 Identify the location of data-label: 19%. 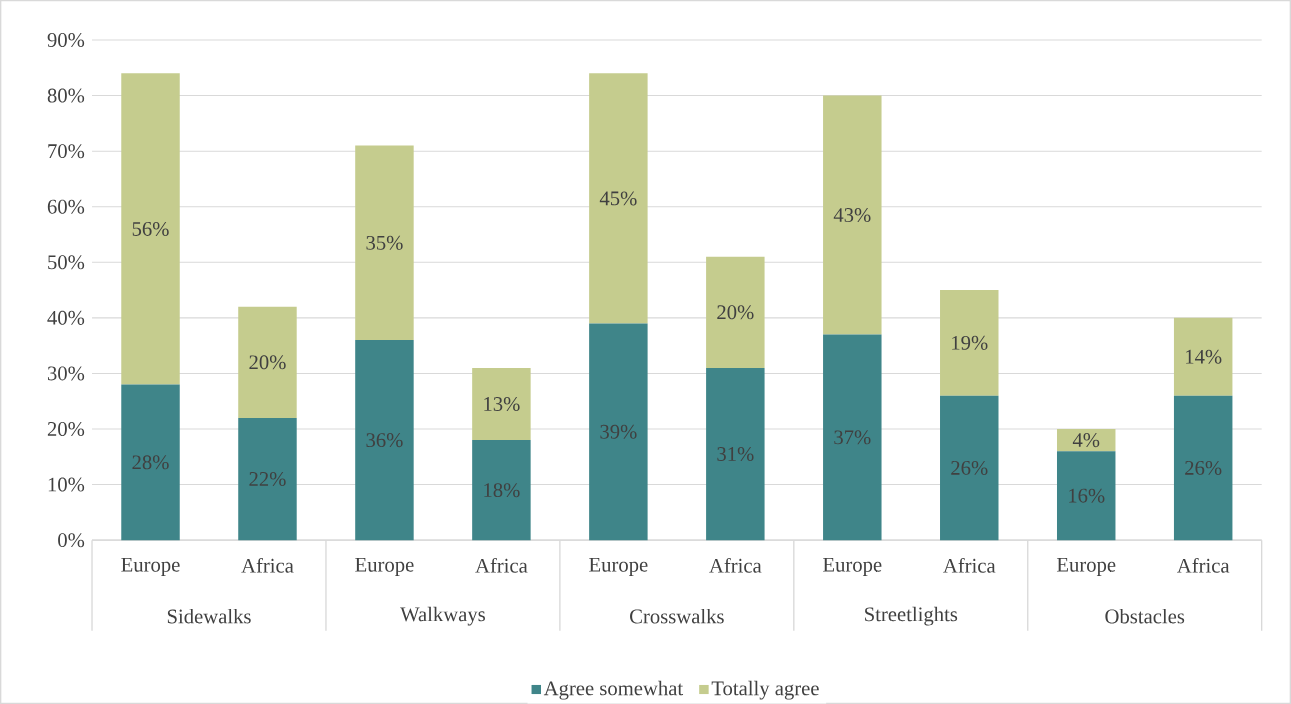
(970, 342).